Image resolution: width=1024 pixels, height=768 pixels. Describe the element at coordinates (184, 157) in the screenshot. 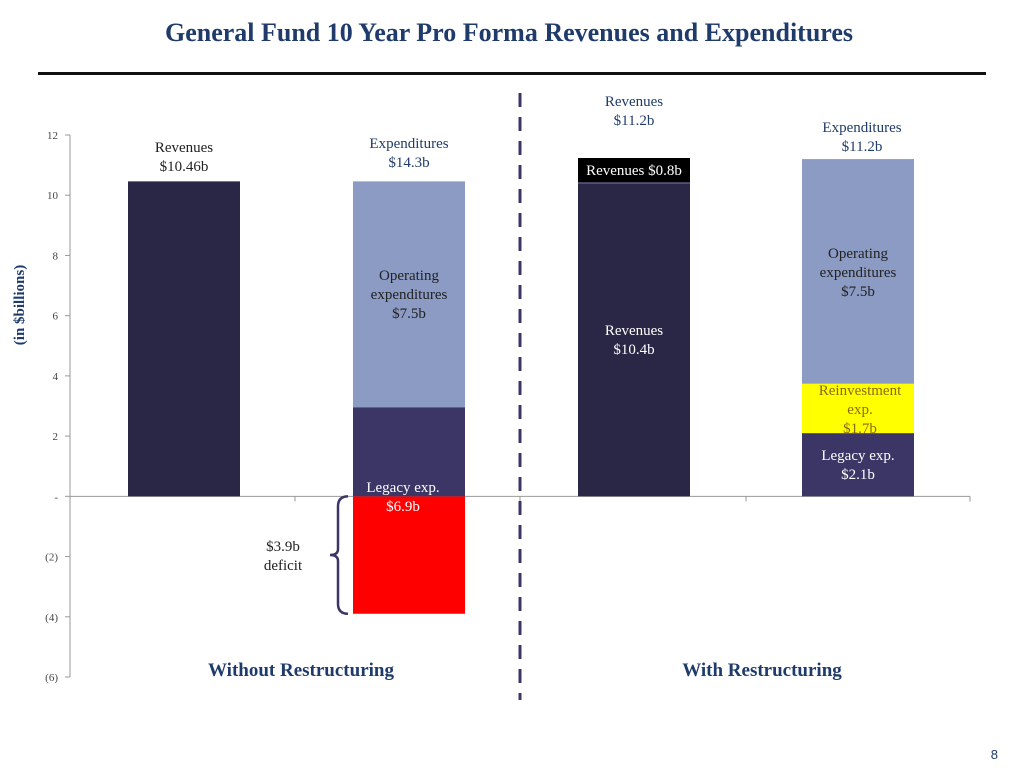

I see `bar-top-label: Revenues $10.46b` at that location.